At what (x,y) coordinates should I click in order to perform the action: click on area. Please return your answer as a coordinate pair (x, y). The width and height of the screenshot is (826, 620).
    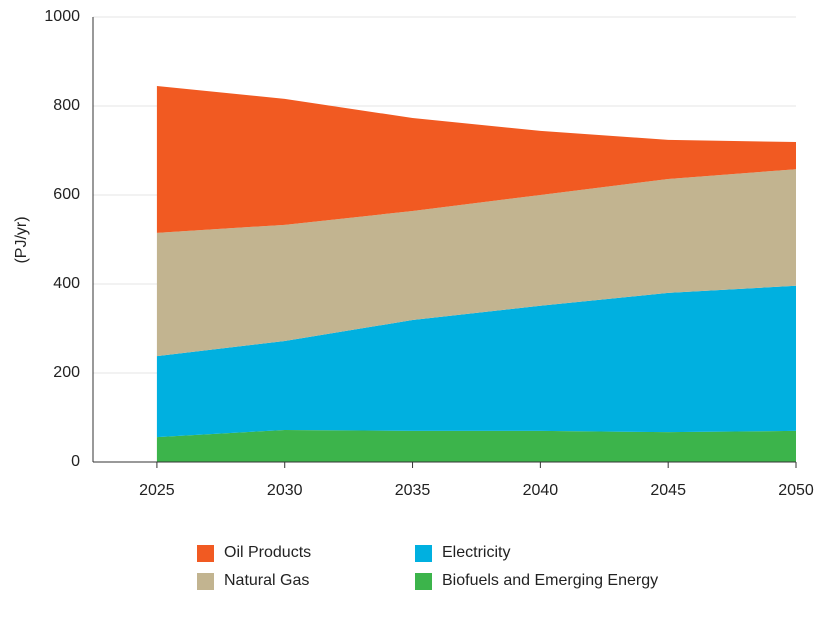
    Looking at the image, I should click on (476, 445).